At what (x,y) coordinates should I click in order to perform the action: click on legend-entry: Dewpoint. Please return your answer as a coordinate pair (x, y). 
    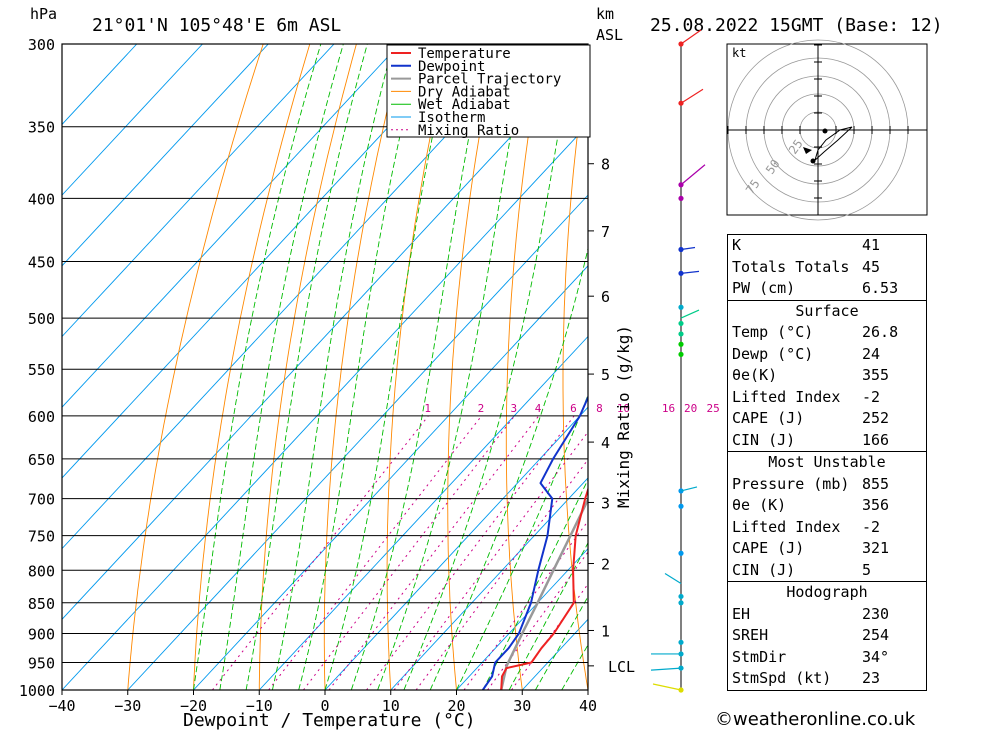
    Looking at the image, I should click on (451, 67).